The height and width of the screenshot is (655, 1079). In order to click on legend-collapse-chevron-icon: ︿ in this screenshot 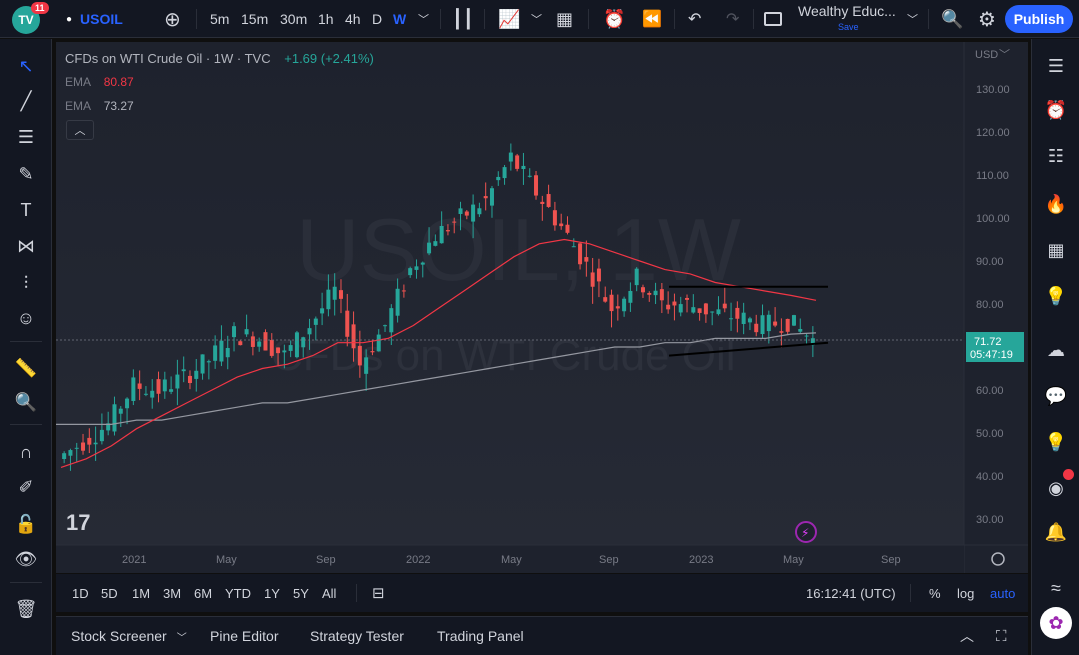, I will do `click(80, 130)`.